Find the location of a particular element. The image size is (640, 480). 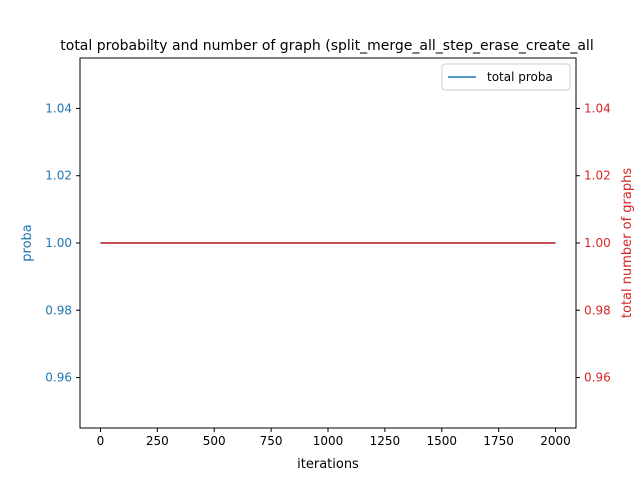

y-right-tick-label: 0.98 is located at coordinates (597, 310).